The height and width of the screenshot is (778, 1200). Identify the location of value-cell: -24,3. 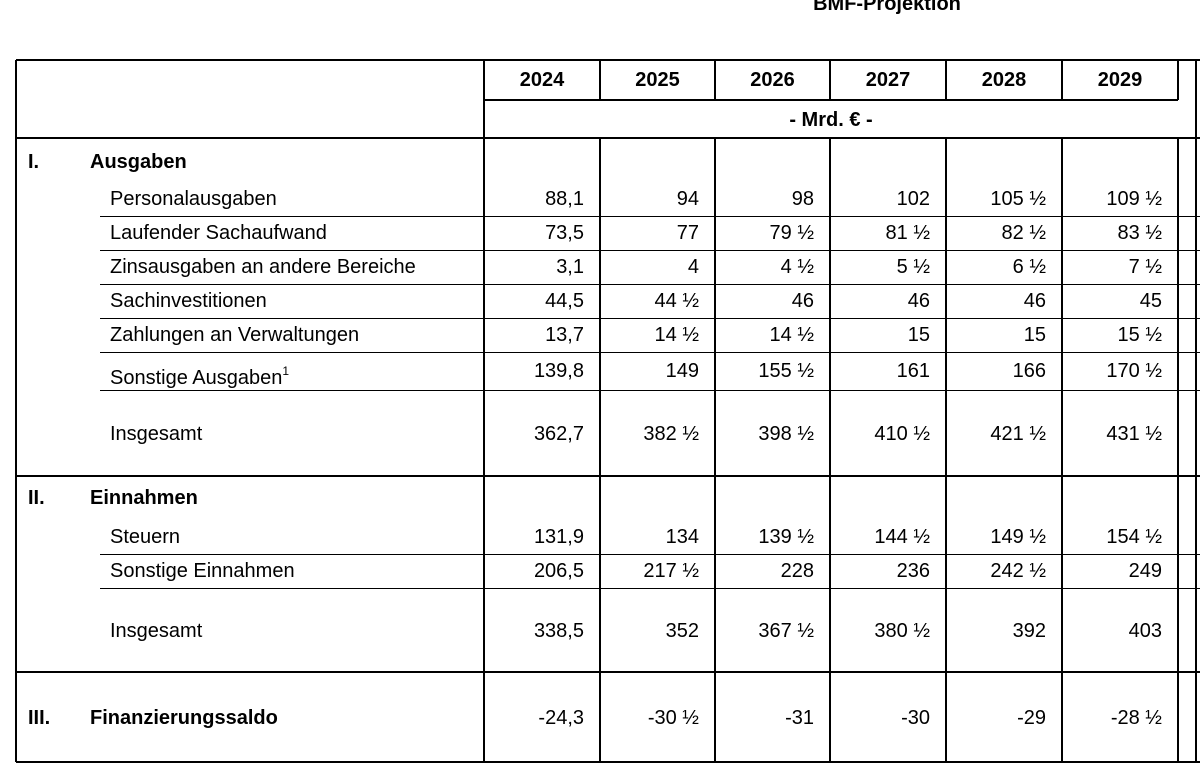
(561, 718).